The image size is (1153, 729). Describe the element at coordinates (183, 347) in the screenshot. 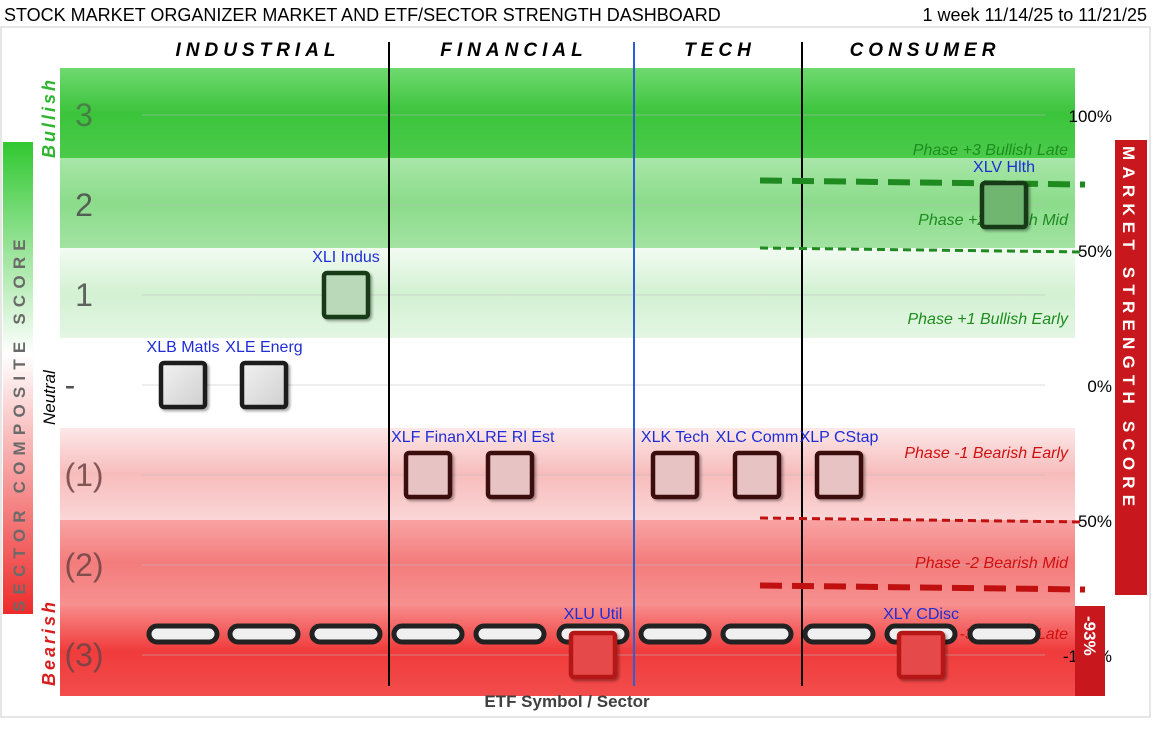

I see `etf-label: XLB Matls` at that location.